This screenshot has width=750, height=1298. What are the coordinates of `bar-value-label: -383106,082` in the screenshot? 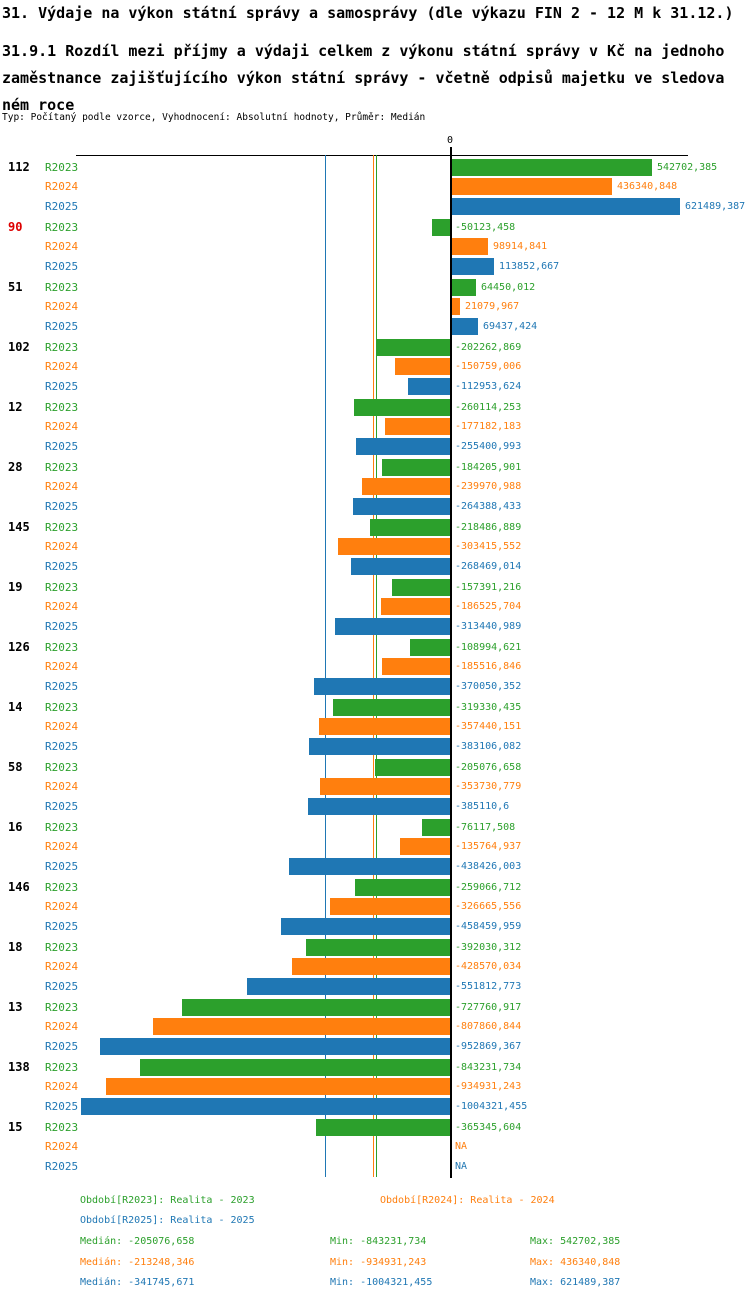 It's located at (488, 746).